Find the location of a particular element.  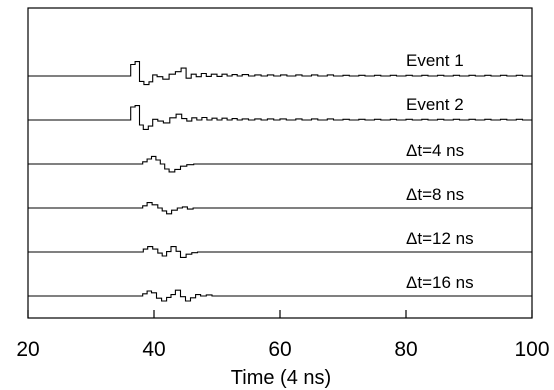

series-label: Event 2 is located at coordinates (435, 104).